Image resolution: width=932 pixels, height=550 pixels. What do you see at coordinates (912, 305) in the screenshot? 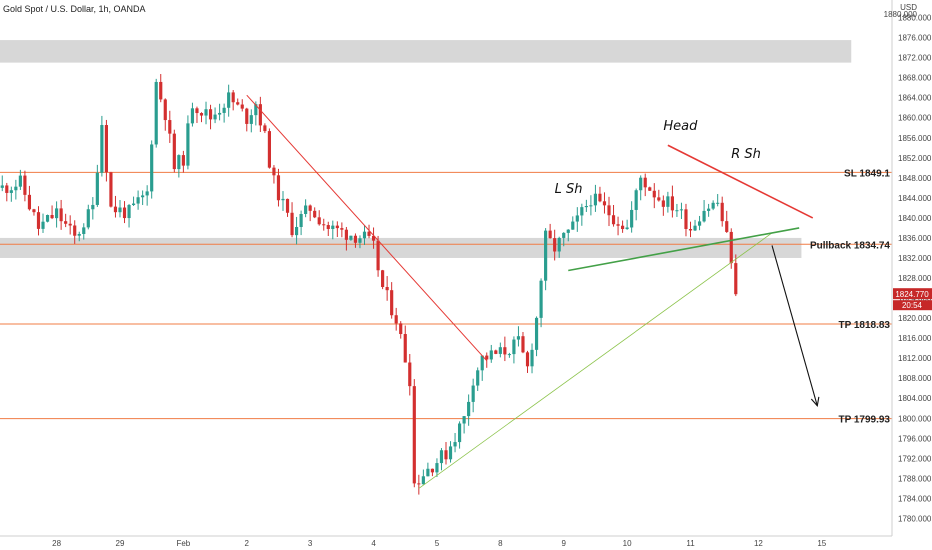
I see `countdown-label: 20:54` at bounding box center [912, 305].